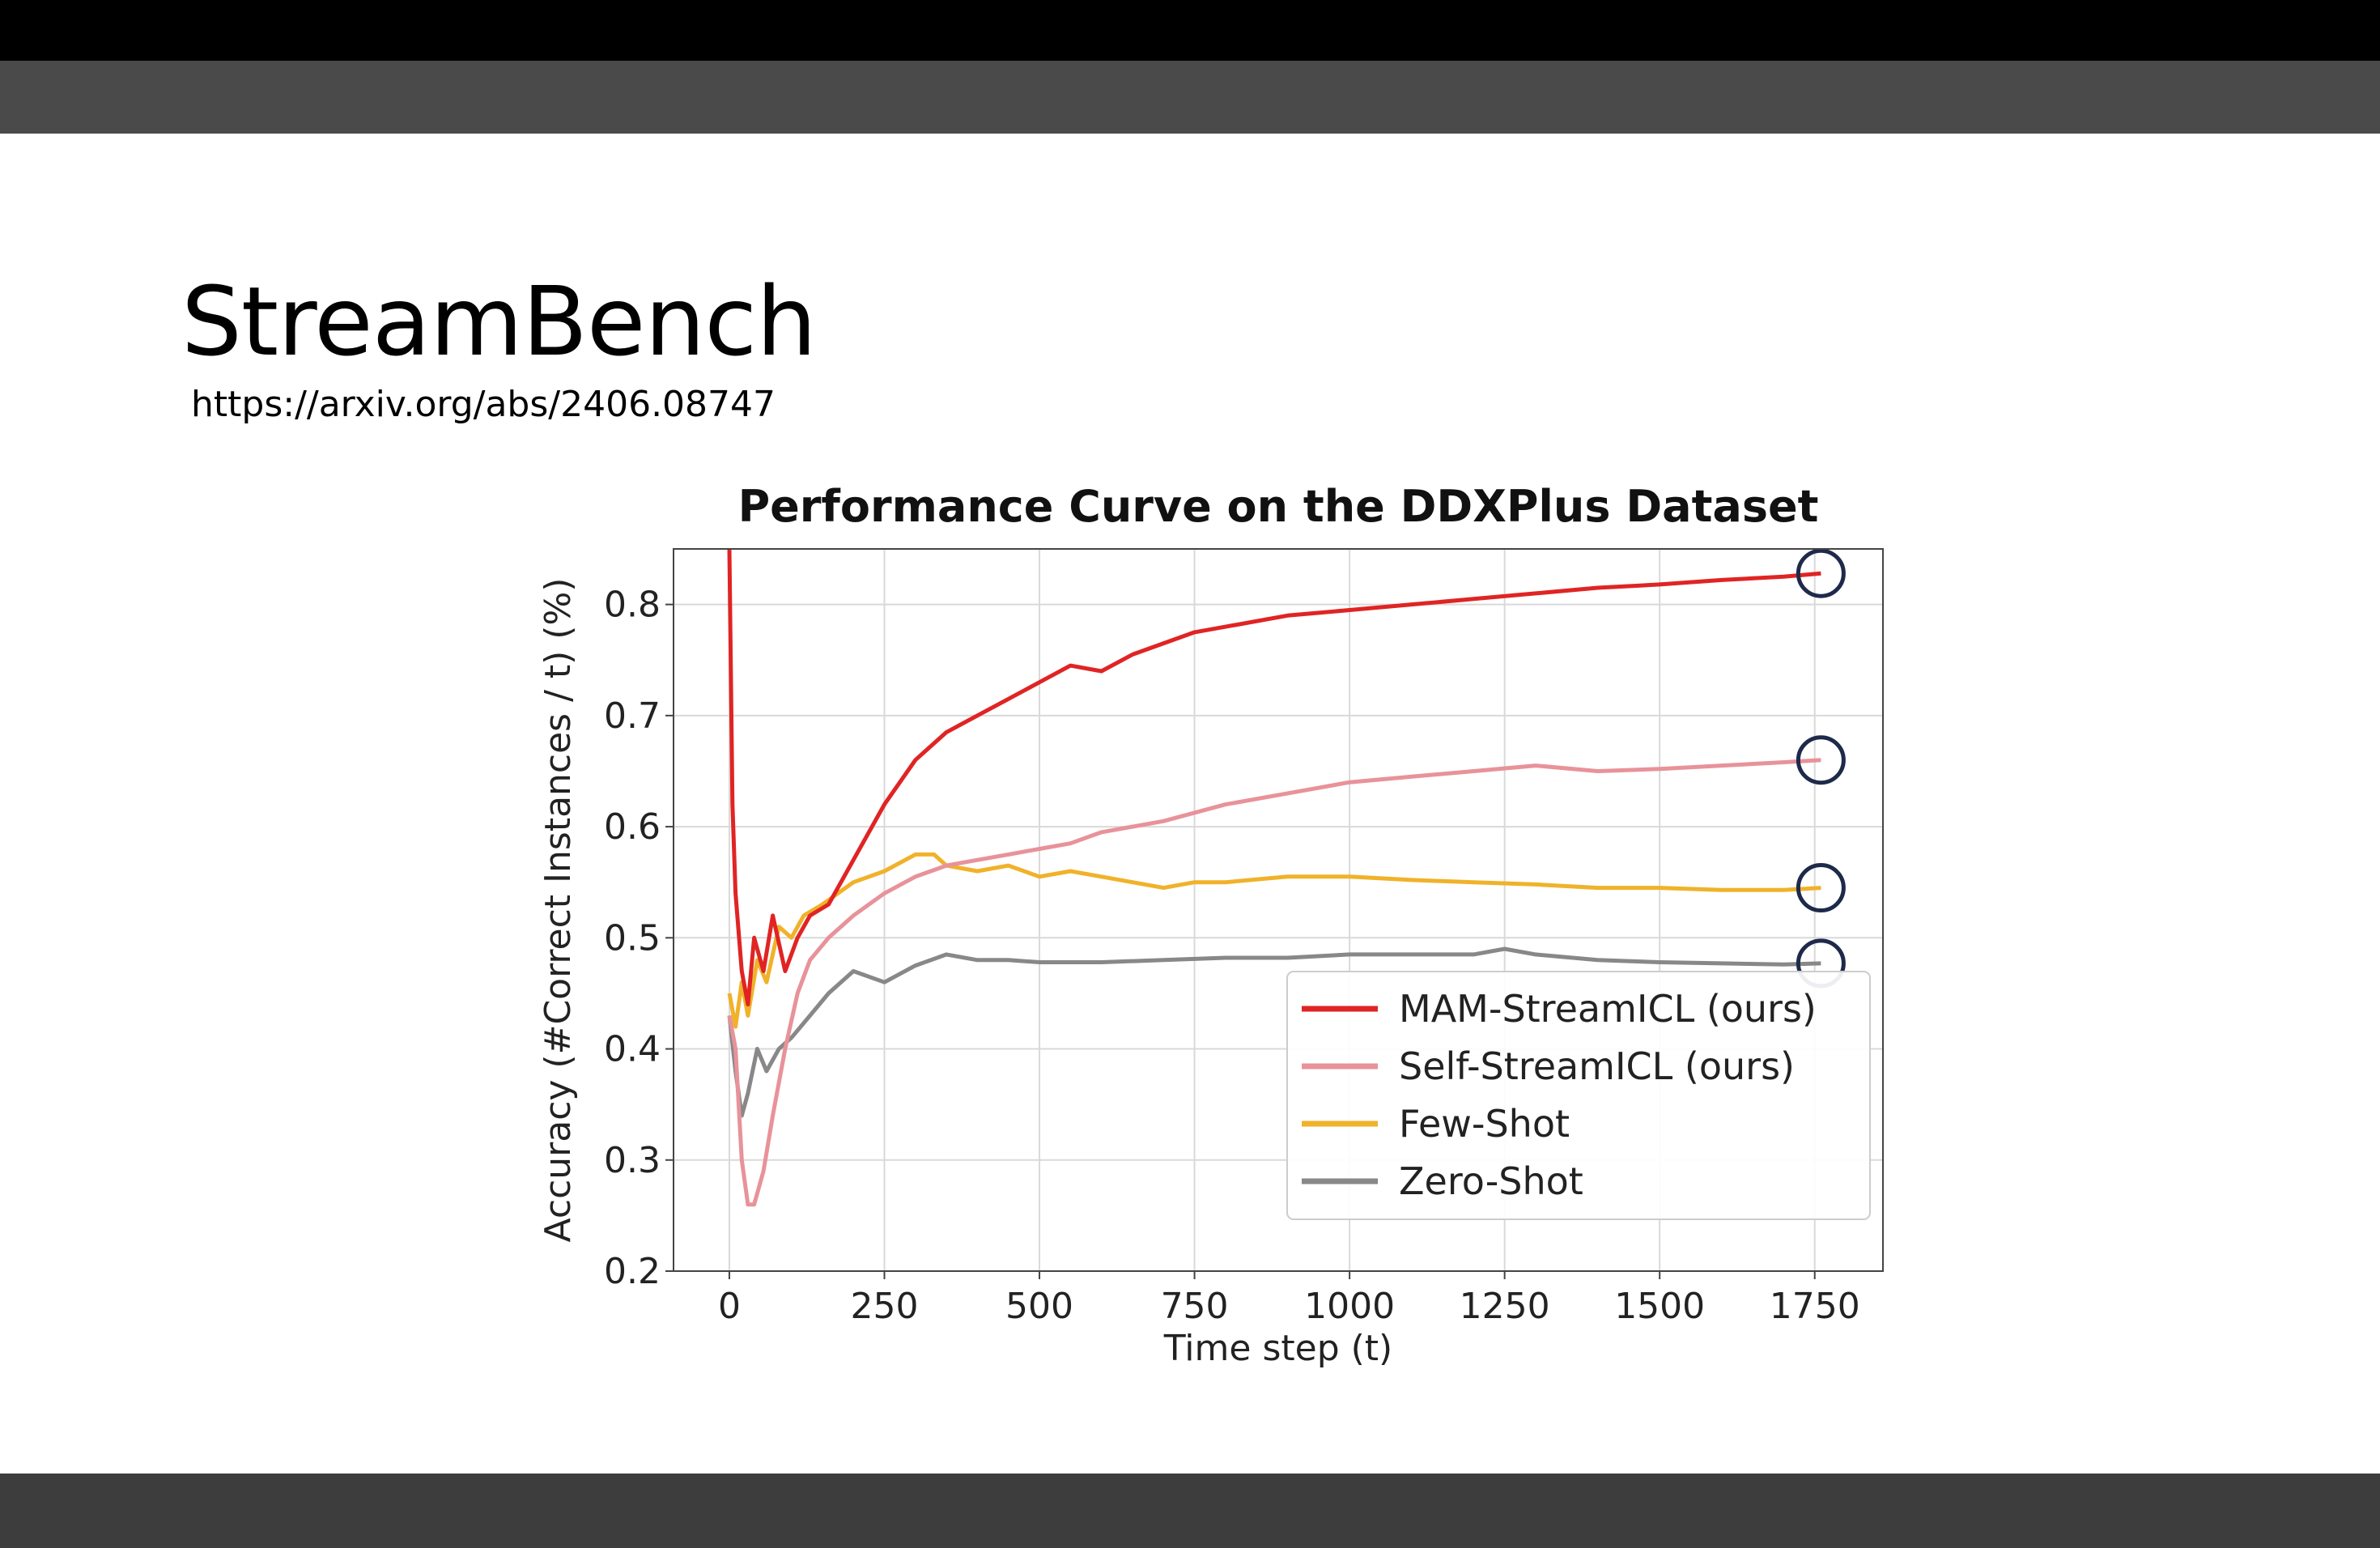 The width and height of the screenshot is (2380, 1548). What do you see at coordinates (1659, 1306) in the screenshot?
I see `x-tick-label: 1500` at bounding box center [1659, 1306].